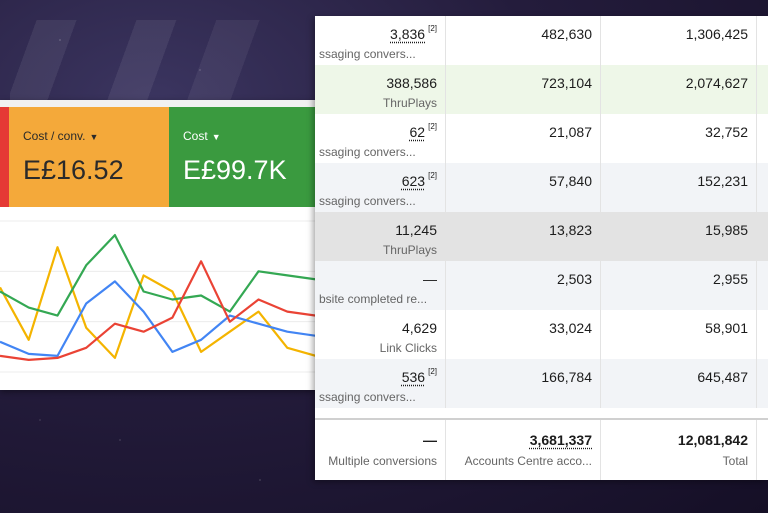  What do you see at coordinates (430, 279) in the screenshot?
I see `results-value: —` at bounding box center [430, 279].